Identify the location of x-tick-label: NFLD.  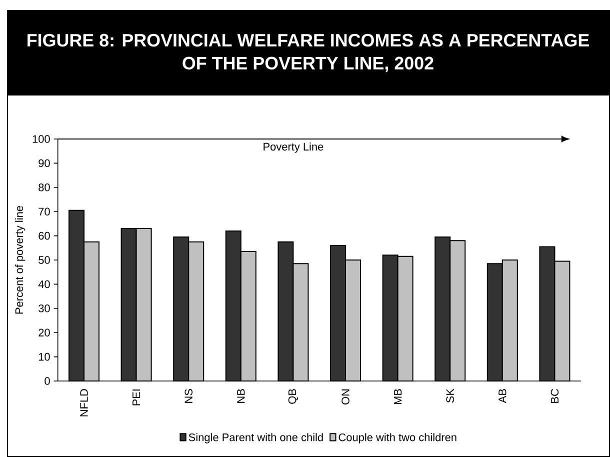
(84, 402).